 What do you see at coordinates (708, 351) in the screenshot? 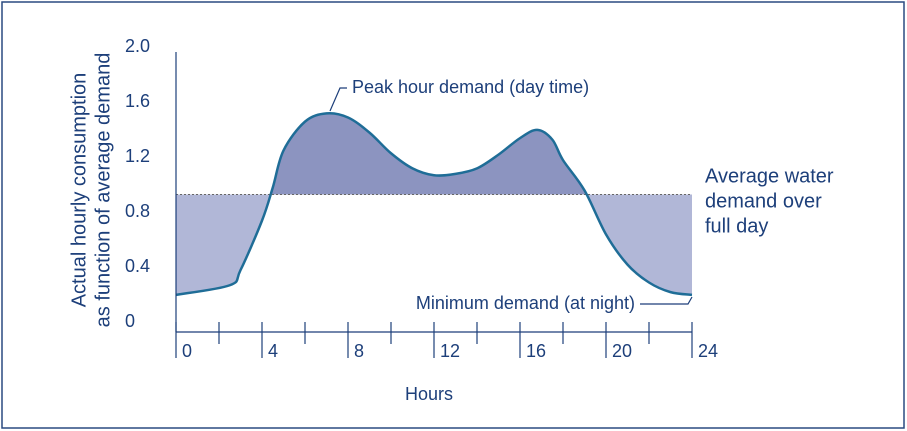
I see `x-tick-label: 24` at bounding box center [708, 351].